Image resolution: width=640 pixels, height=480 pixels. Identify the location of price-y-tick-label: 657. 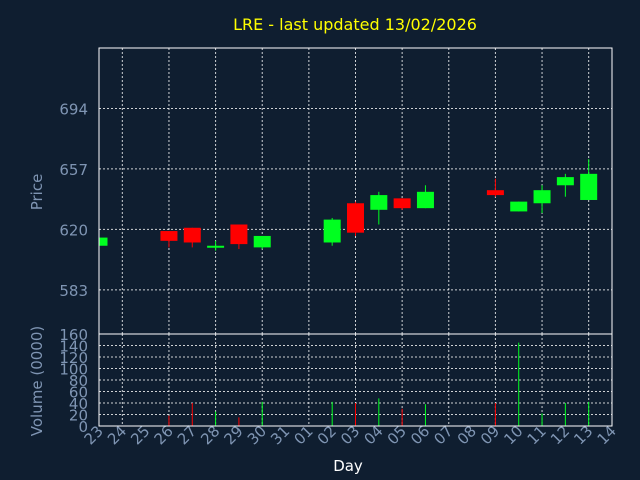
(73, 170).